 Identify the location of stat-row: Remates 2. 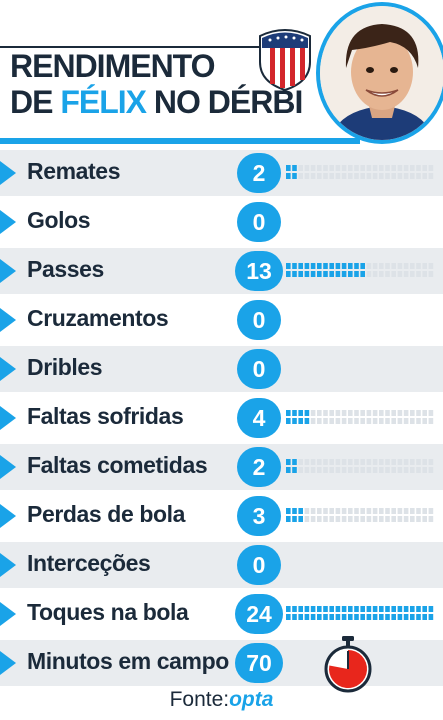
(221, 173).